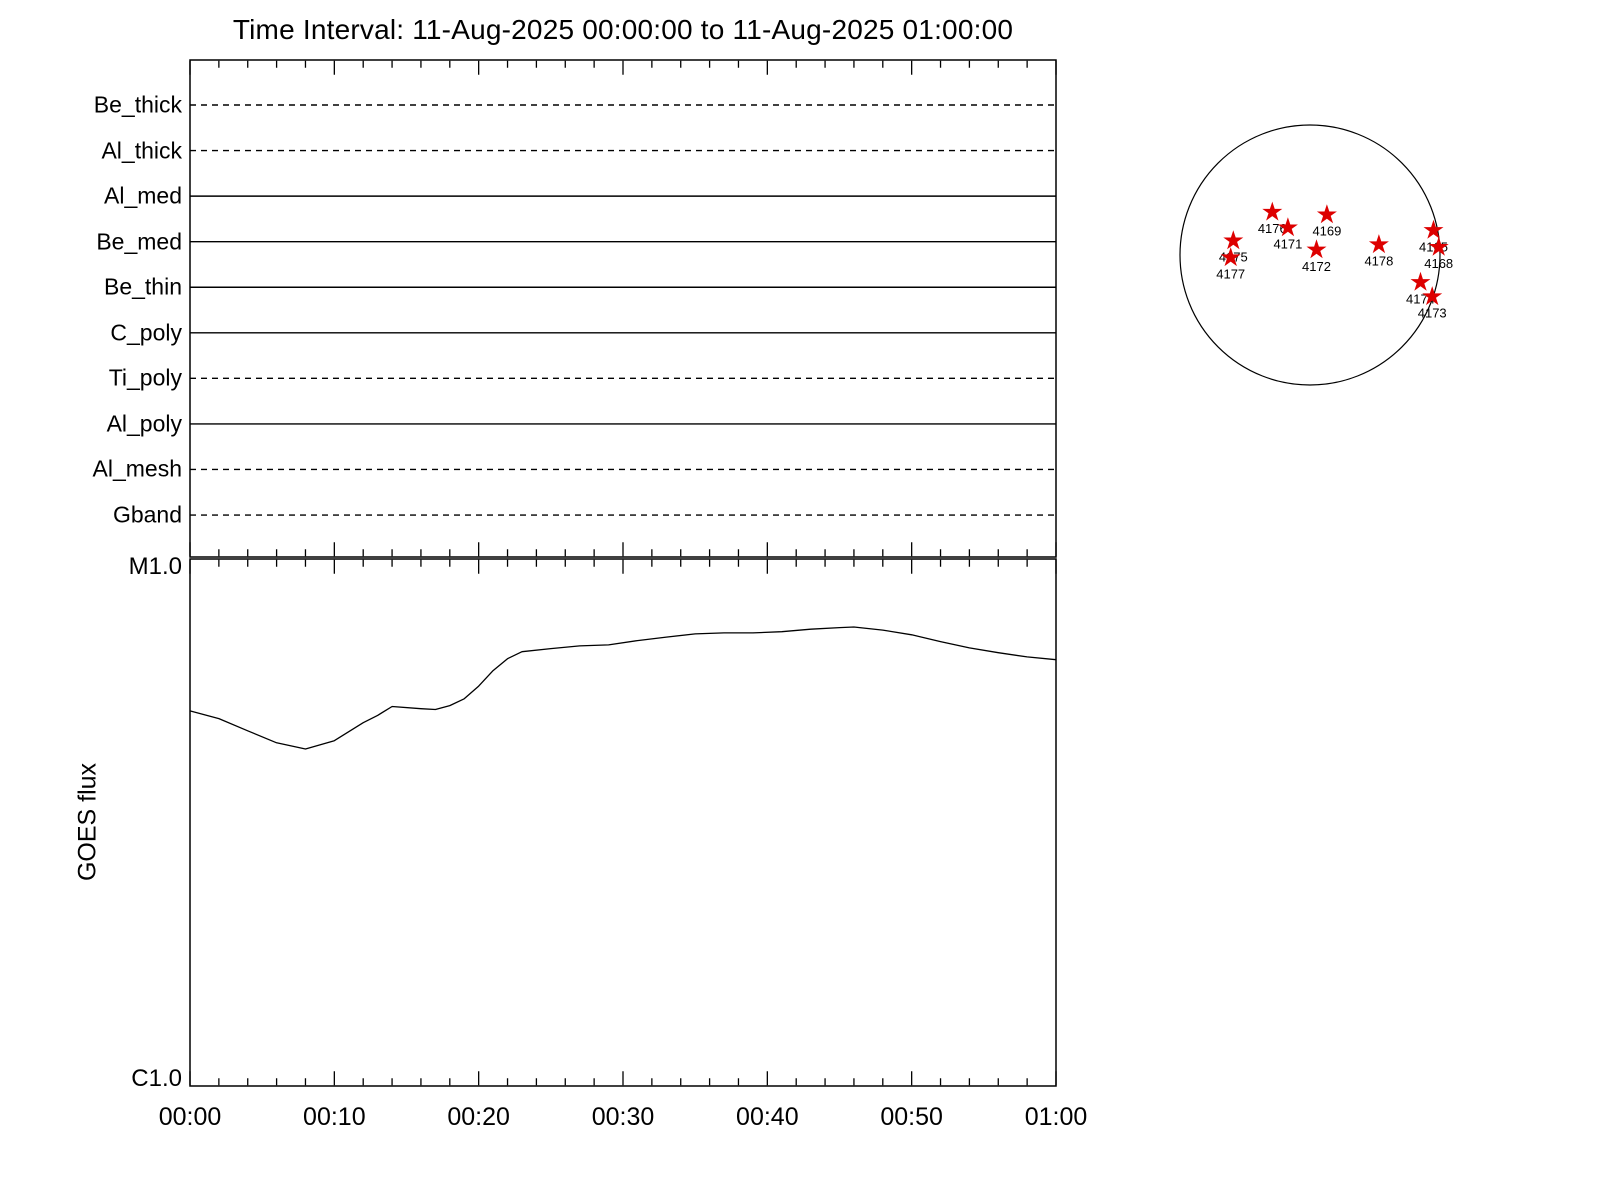 The height and width of the screenshot is (1200, 1600). Describe the element at coordinates (1316, 266) in the screenshot. I see `active-region-label-4172: 4172` at that location.